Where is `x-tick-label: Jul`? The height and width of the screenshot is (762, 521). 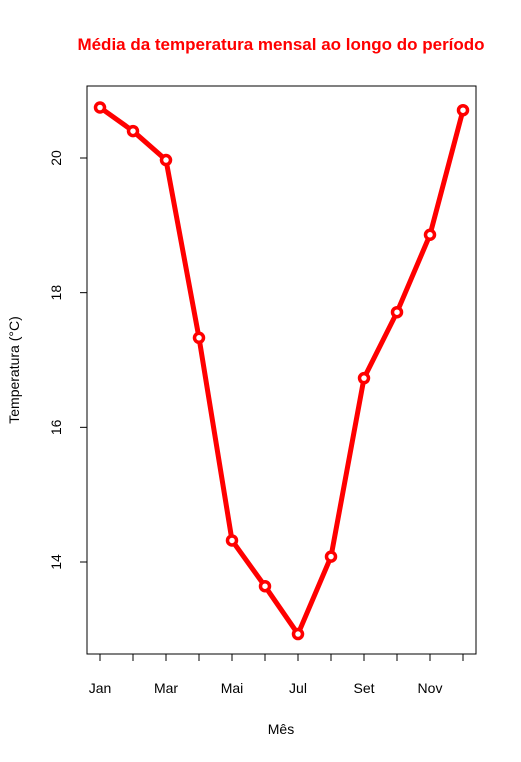 x-tick-label: Jul is located at coordinates (298, 688).